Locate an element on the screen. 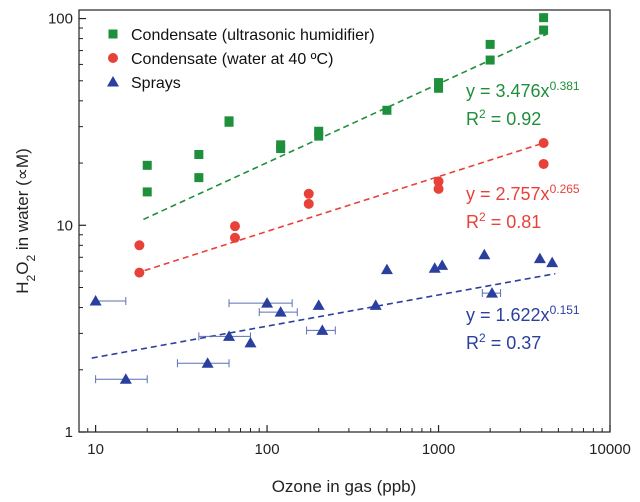  fit-equation: y = 1.622x0.151 is located at coordinates (523, 314).